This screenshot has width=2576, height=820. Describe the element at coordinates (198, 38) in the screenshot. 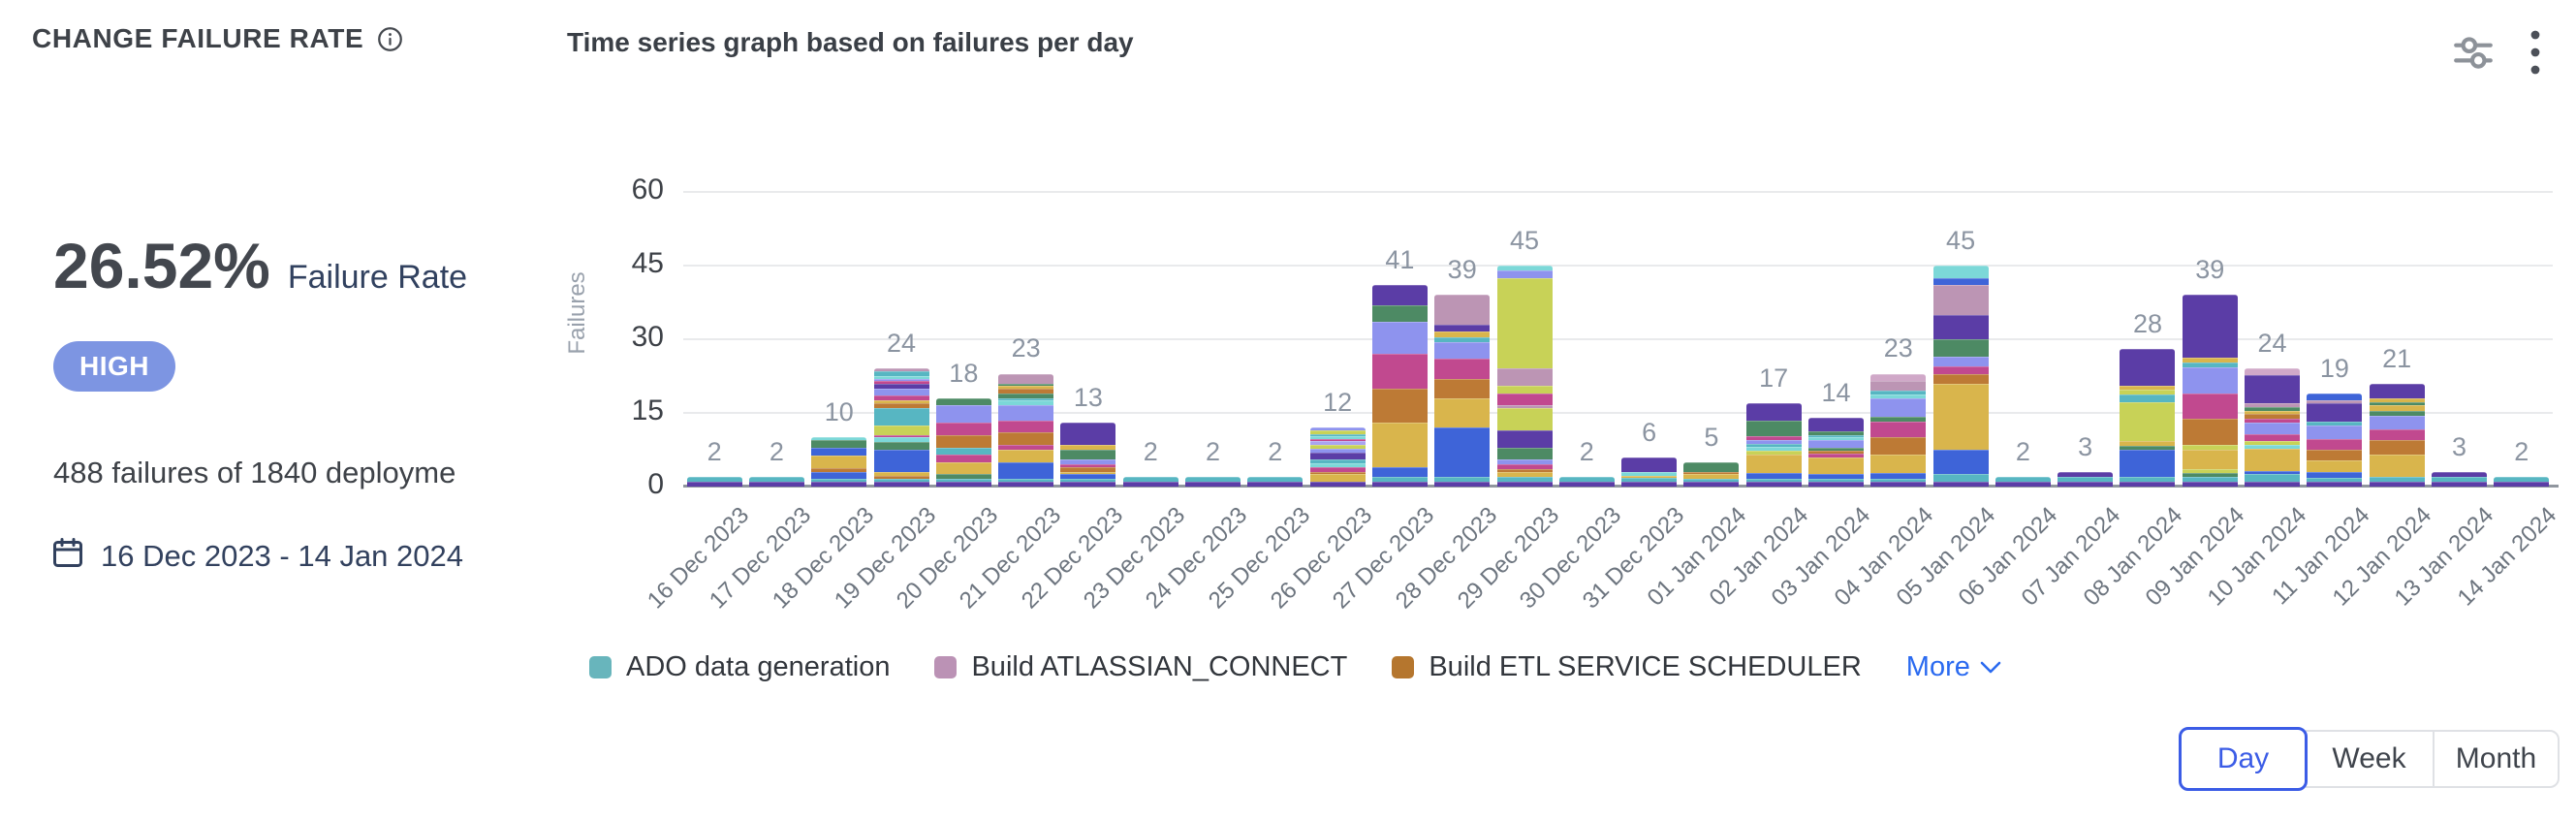

I see `widget-title: CHANGE FAILURE RATE` at that location.